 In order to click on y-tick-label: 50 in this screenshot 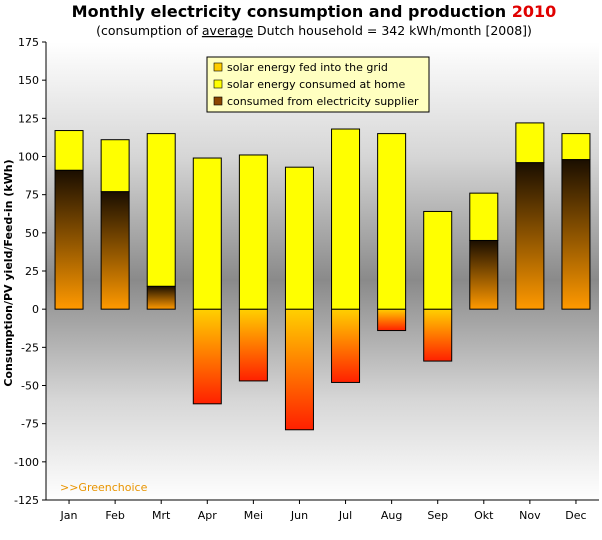, I will do `click(32, 233)`.